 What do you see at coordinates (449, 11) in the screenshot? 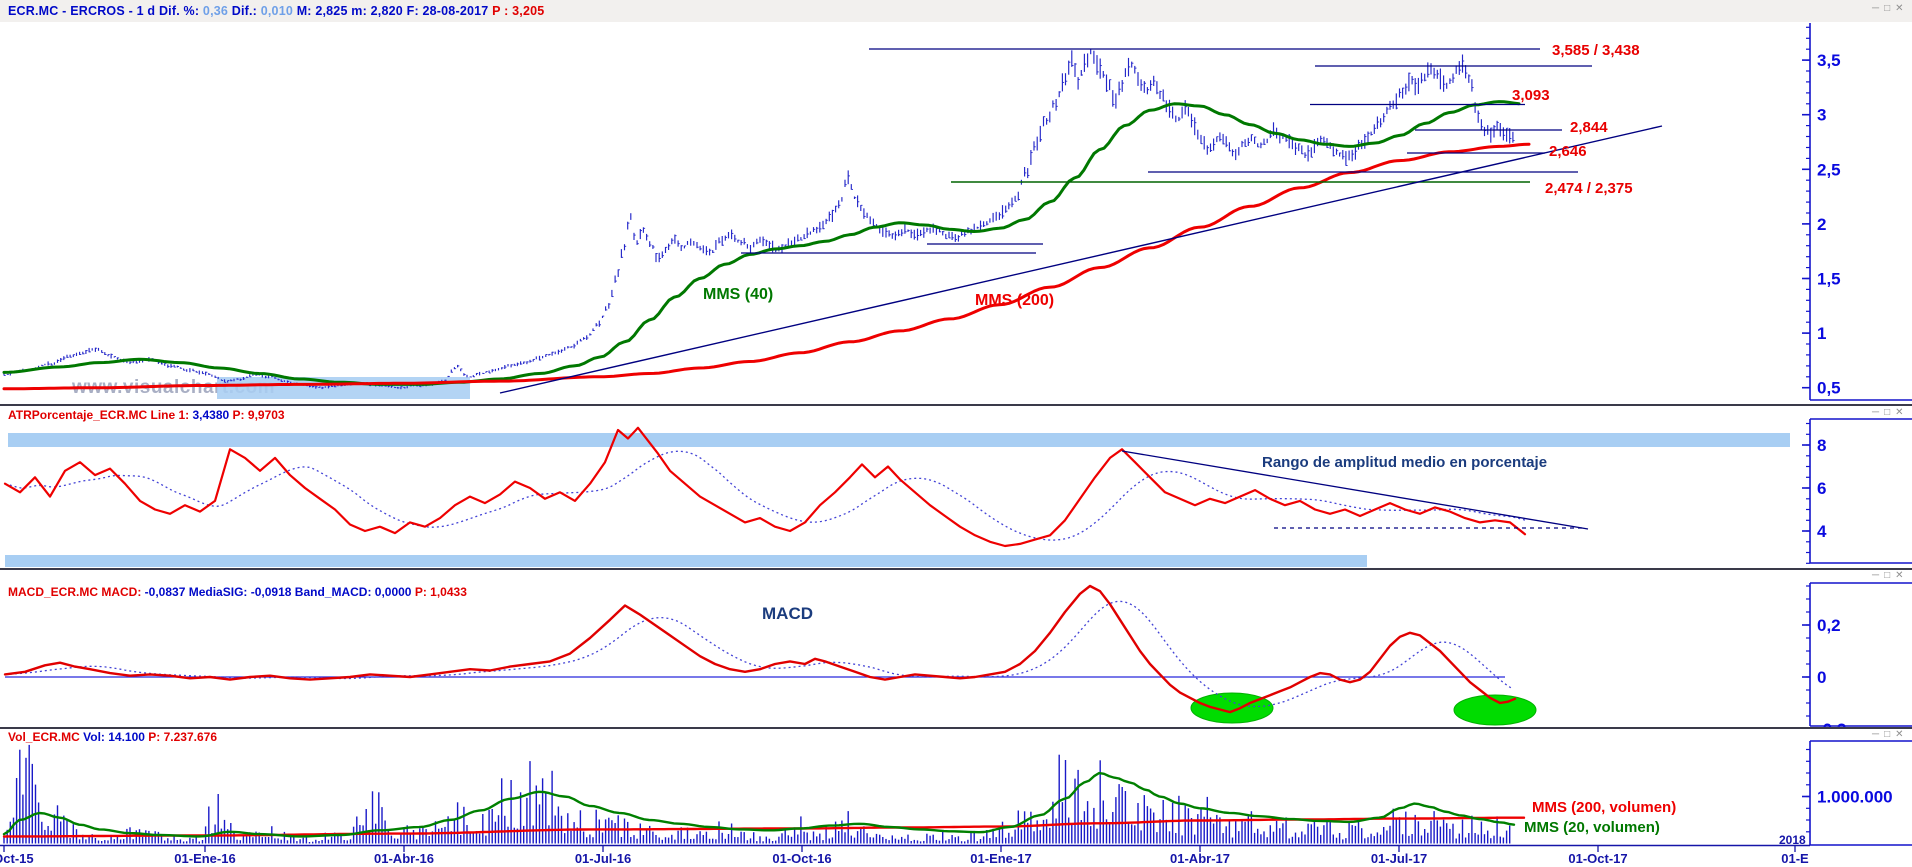
I see `header-segment: F: 28-08-2017` at bounding box center [449, 11].